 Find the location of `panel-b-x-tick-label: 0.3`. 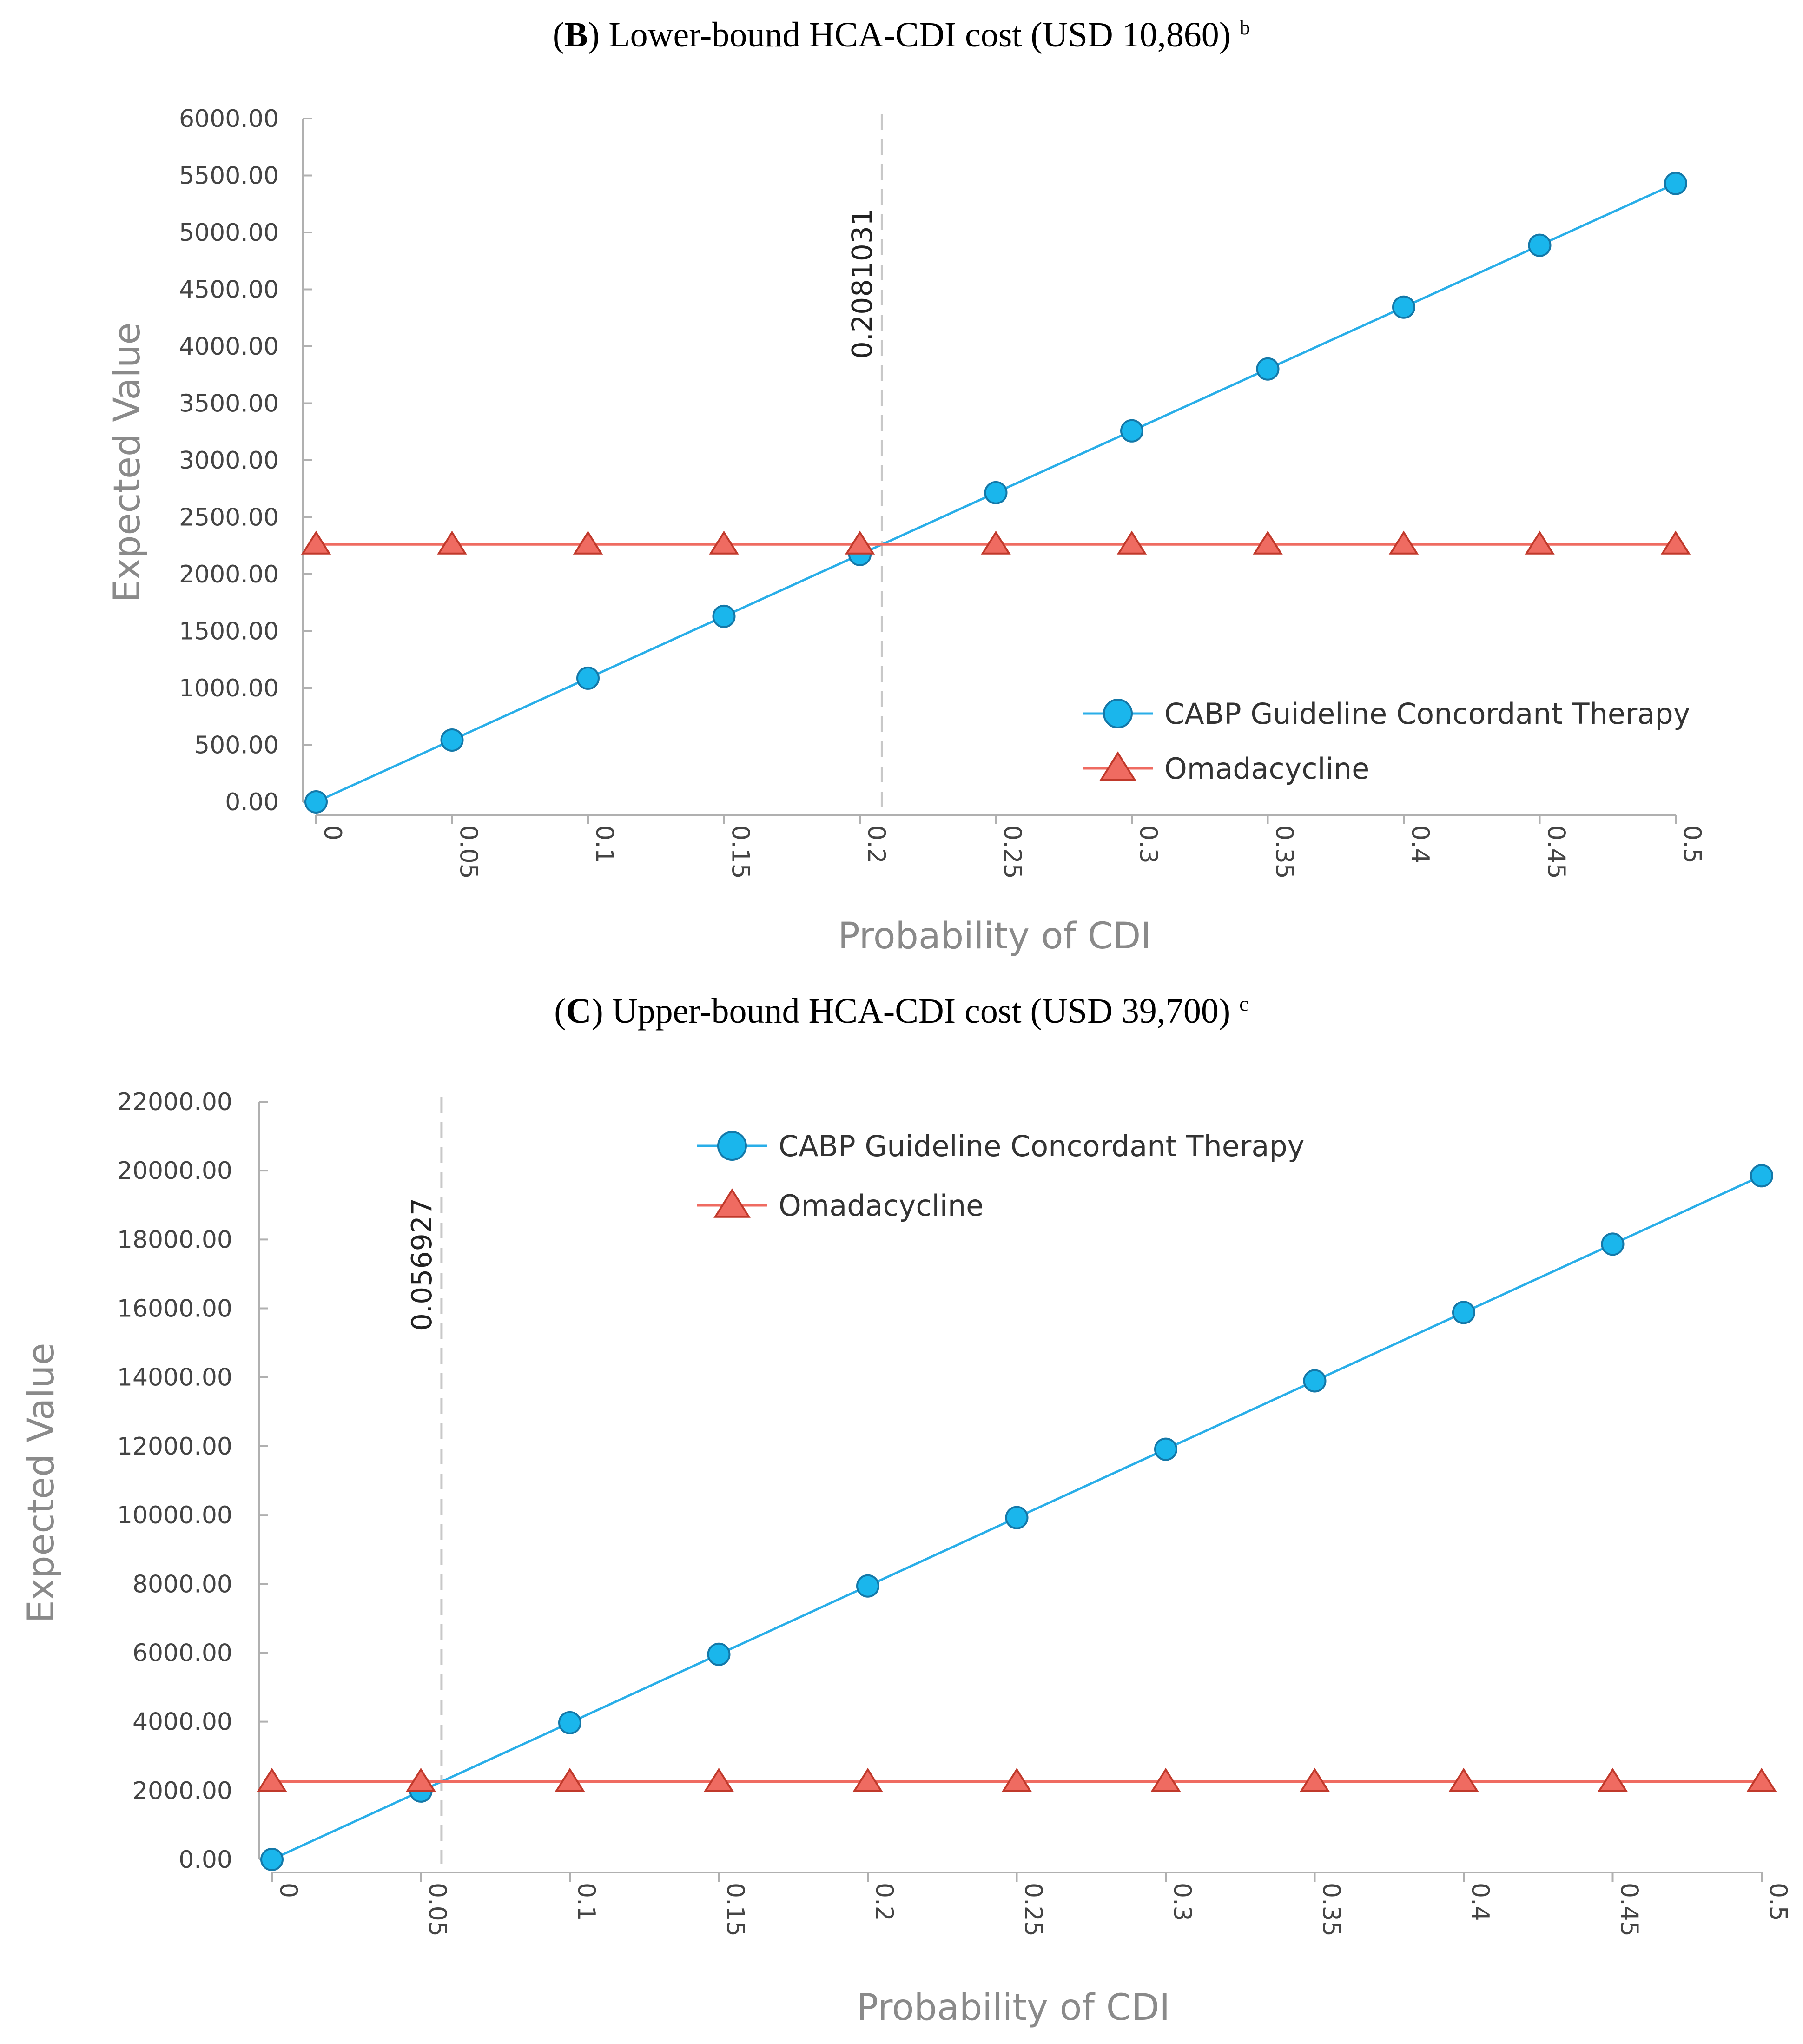

panel-b-x-tick-label: 0.3 is located at coordinates (1148, 844).